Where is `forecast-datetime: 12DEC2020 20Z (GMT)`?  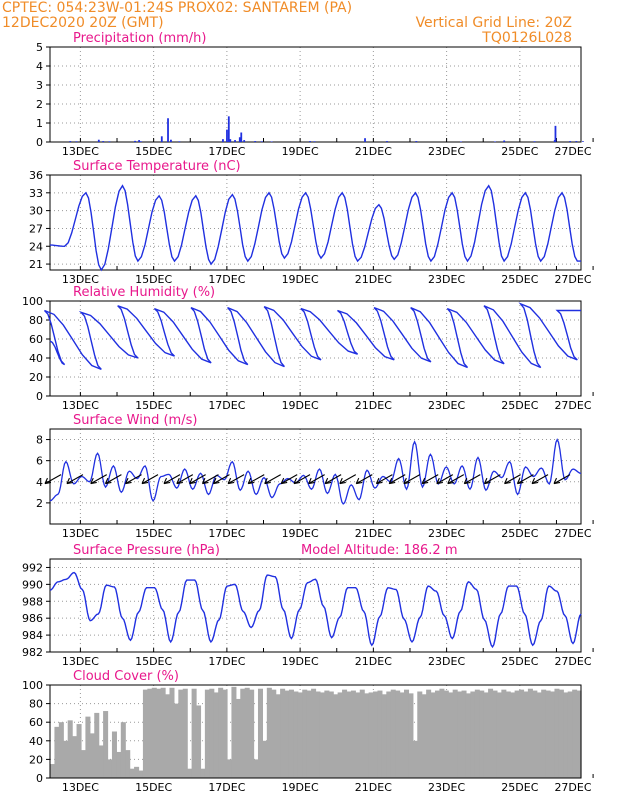 forecast-datetime: 12DEC2020 20Z (GMT) is located at coordinates (83, 23).